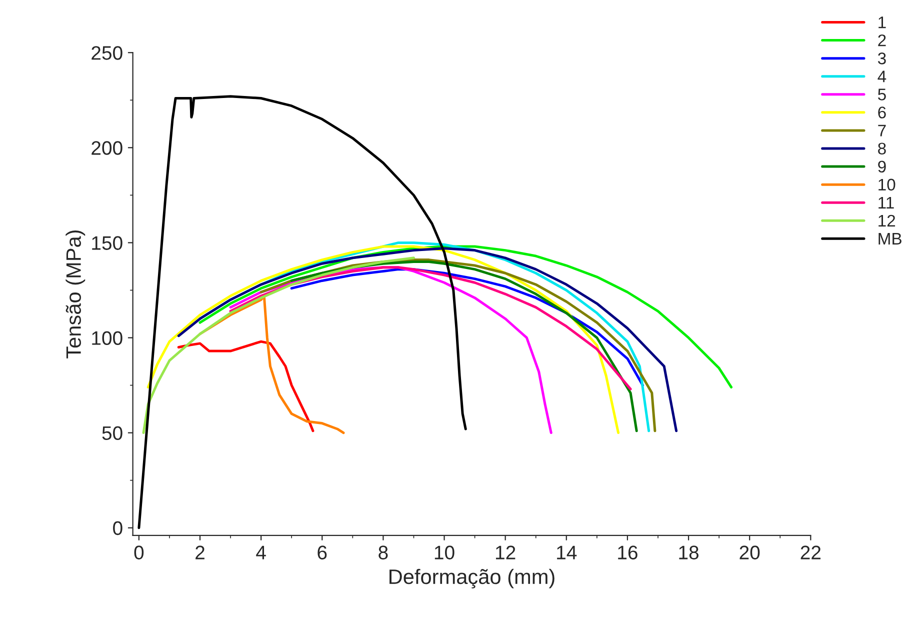  What do you see at coordinates (628, 553) in the screenshot?
I see `x-tick-label: 16` at bounding box center [628, 553].